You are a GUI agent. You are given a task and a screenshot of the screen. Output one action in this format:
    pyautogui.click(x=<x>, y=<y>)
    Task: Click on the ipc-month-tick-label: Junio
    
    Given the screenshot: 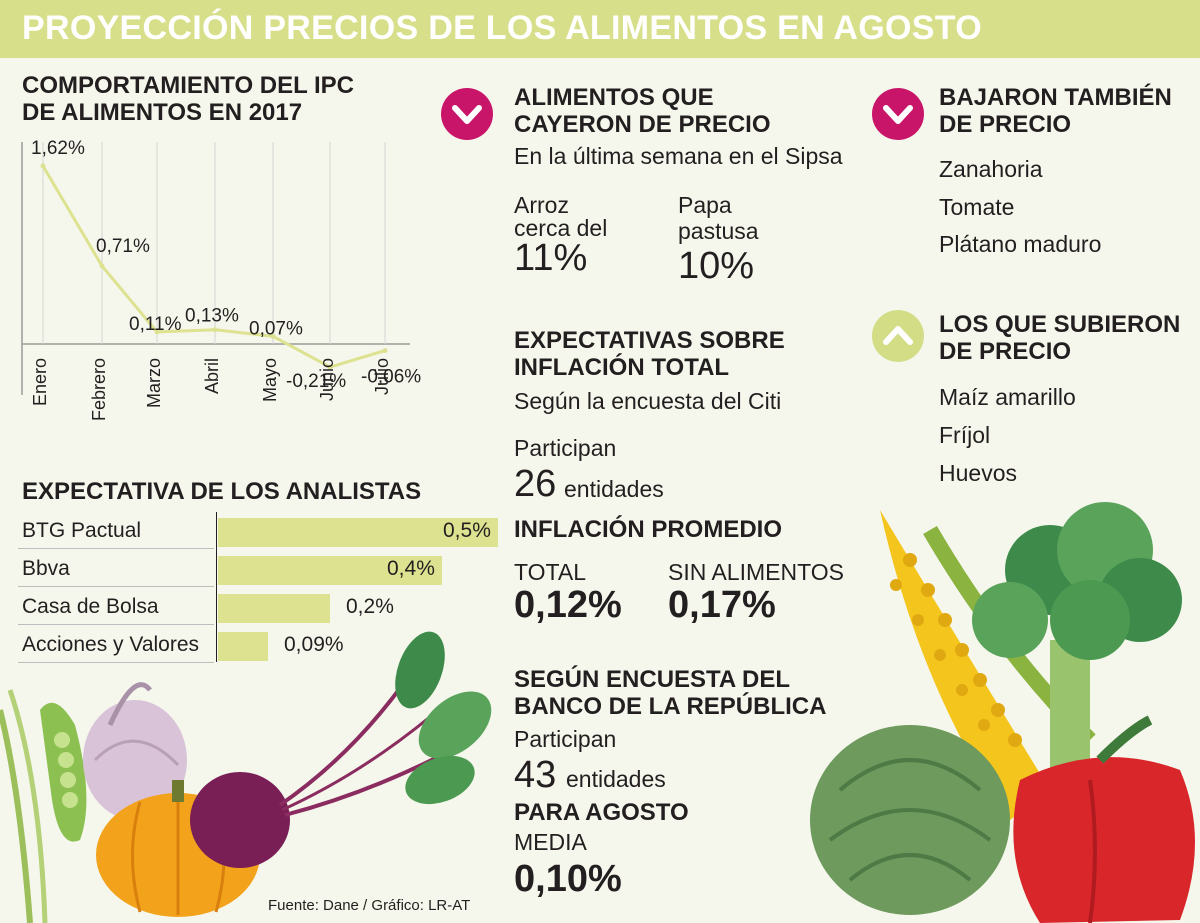 What is the action you would take?
    pyautogui.click(x=327, y=379)
    